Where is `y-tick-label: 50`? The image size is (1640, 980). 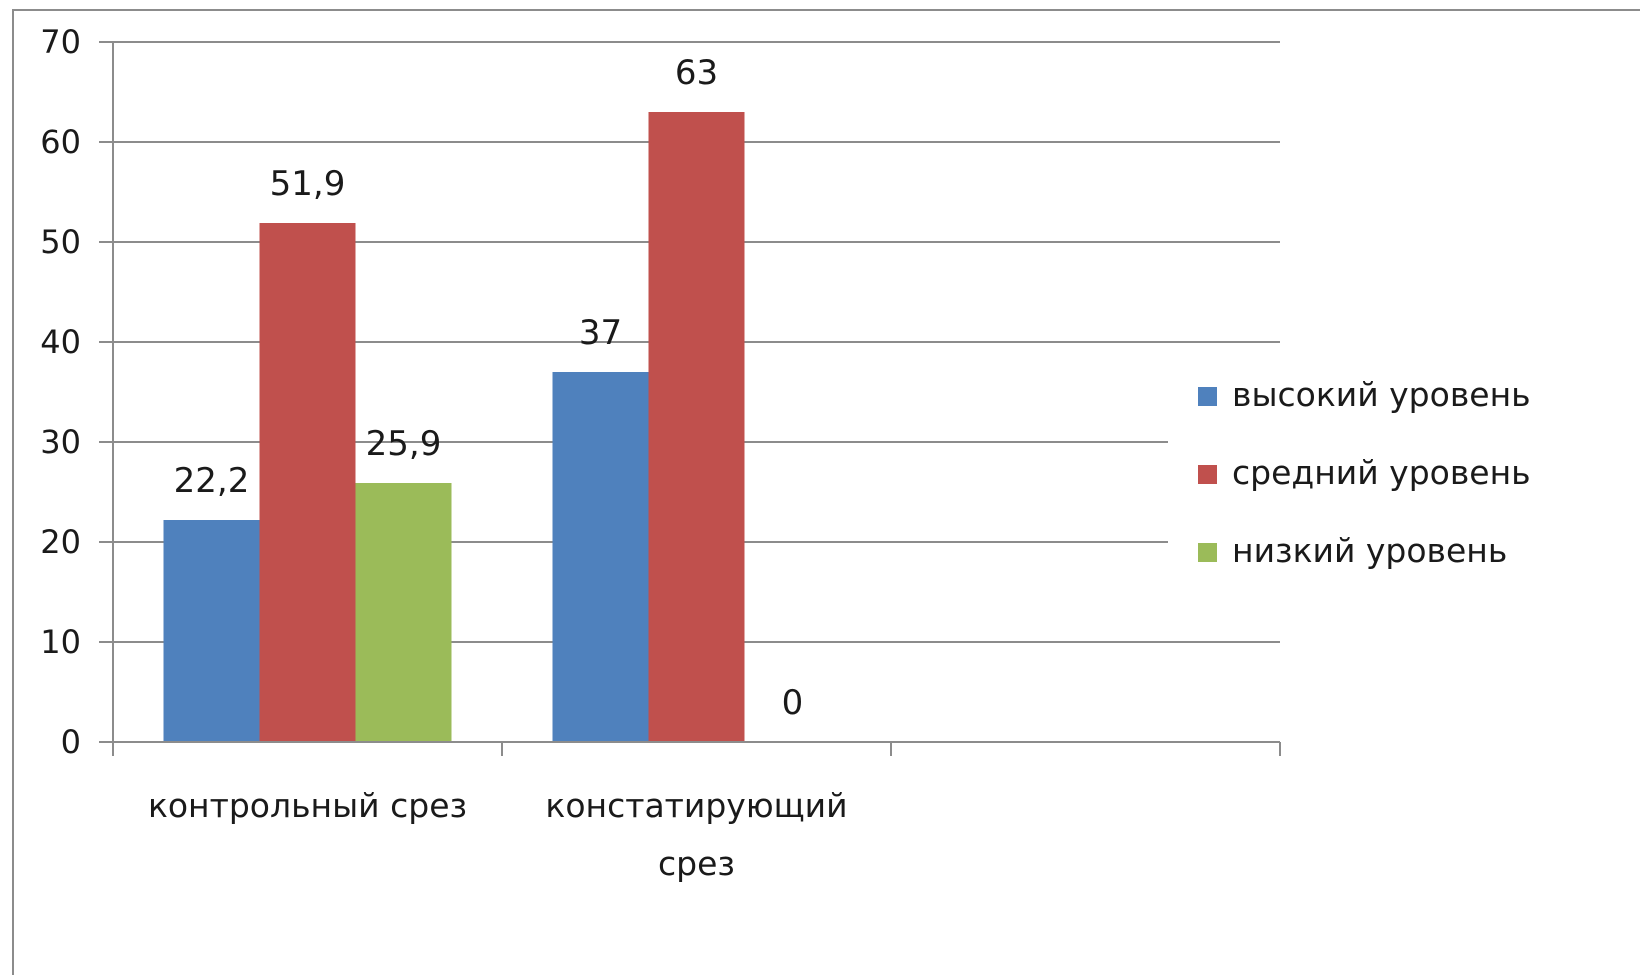
y-tick-label: 50 is located at coordinates (60, 242).